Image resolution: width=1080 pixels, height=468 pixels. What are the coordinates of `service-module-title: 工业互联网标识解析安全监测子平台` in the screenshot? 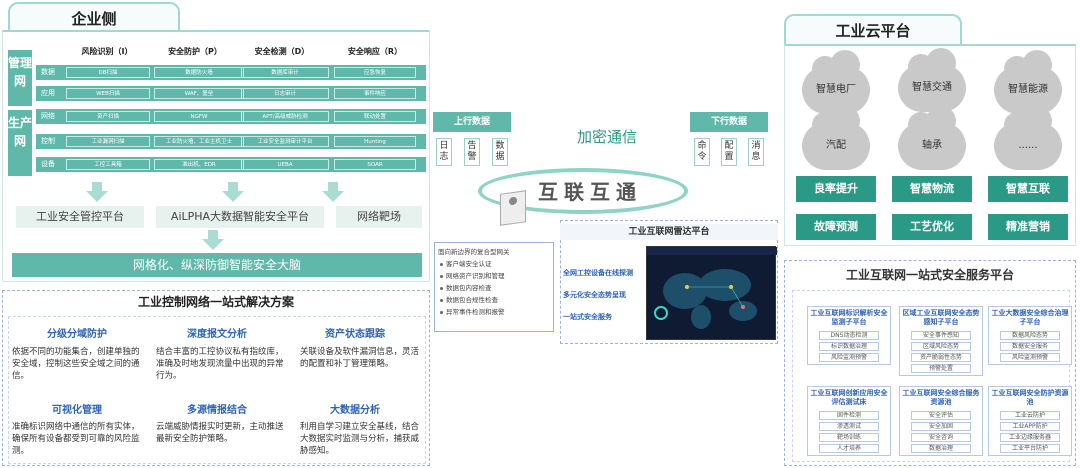 It's located at (849, 317).